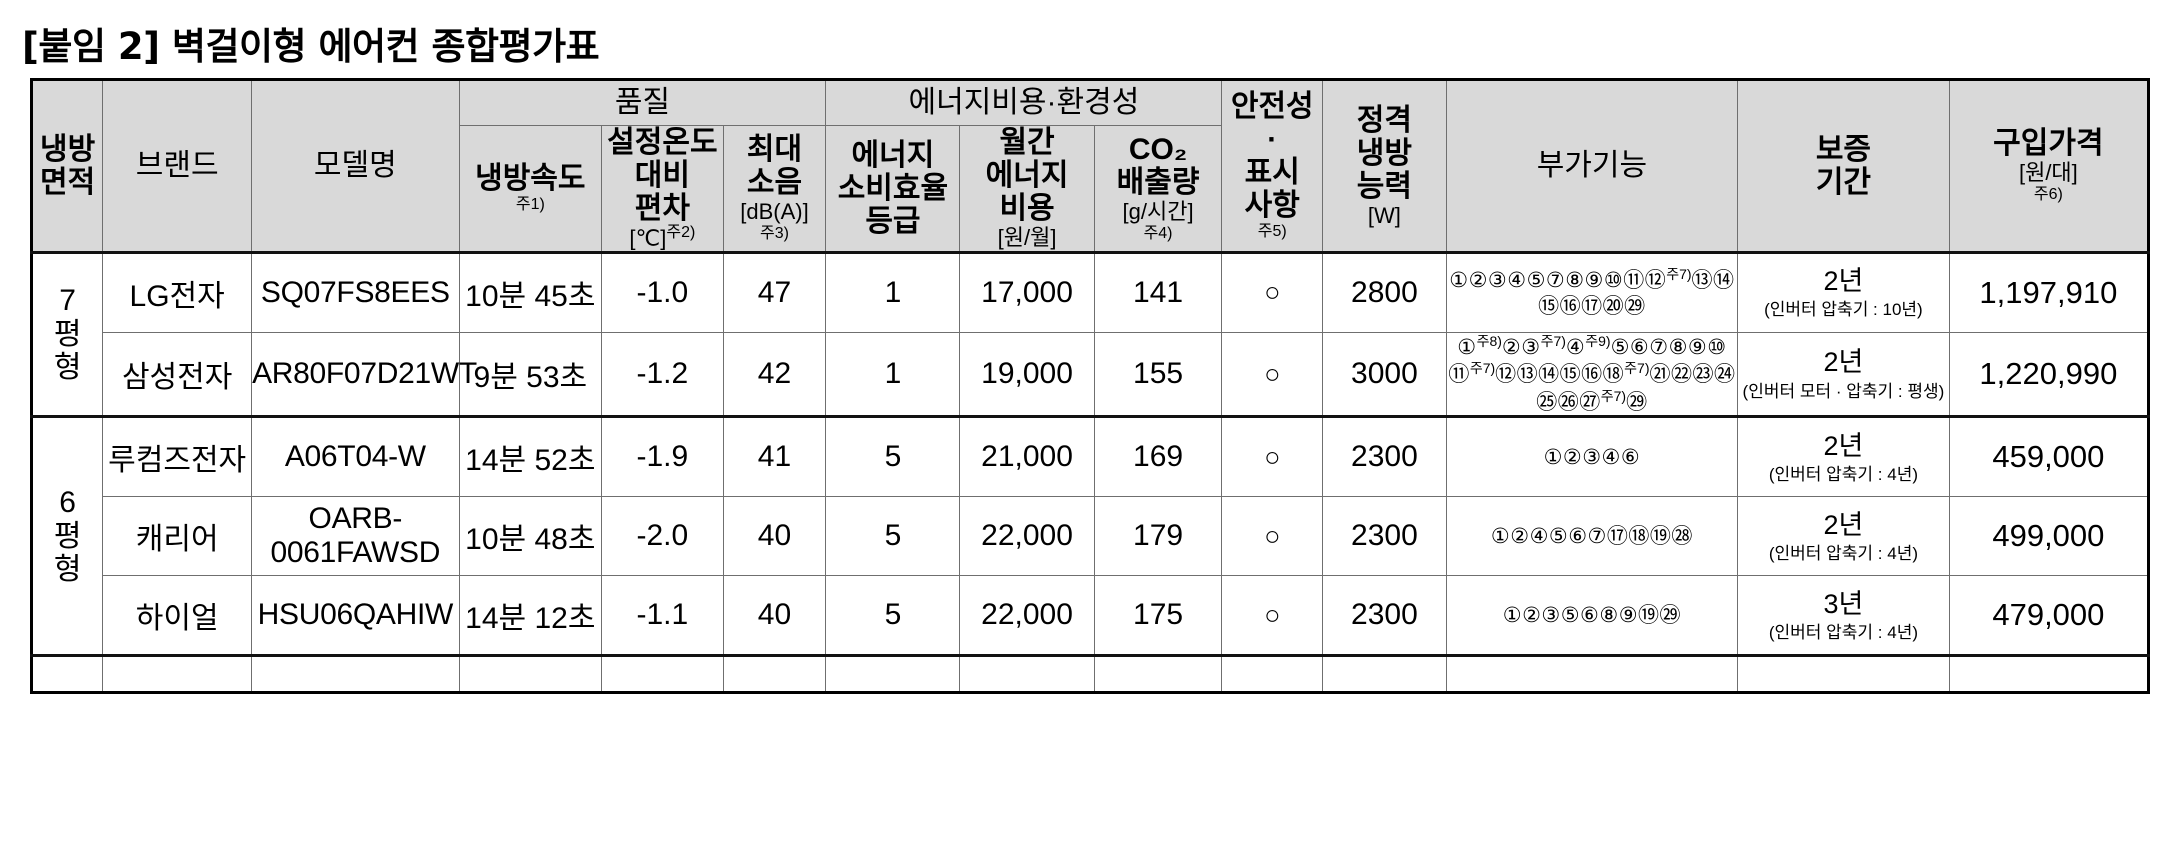 The height and width of the screenshot is (846, 2174). Describe the element at coordinates (177, 374) in the screenshot. I see `cell-brand: 삼성전자` at that location.